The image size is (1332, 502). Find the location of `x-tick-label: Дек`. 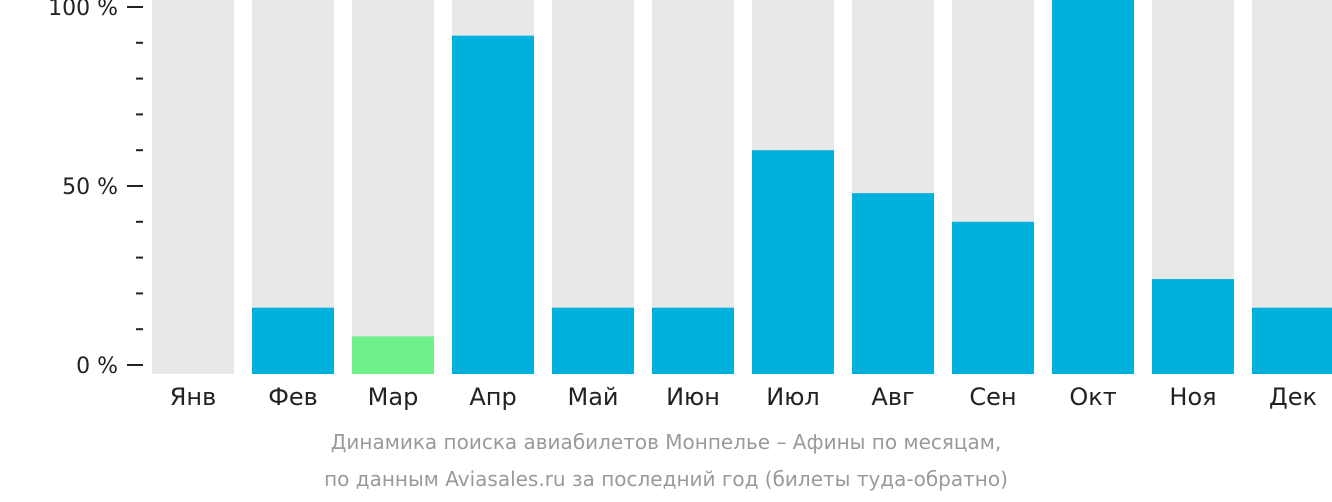

x-tick-label: Дек is located at coordinates (1293, 397).